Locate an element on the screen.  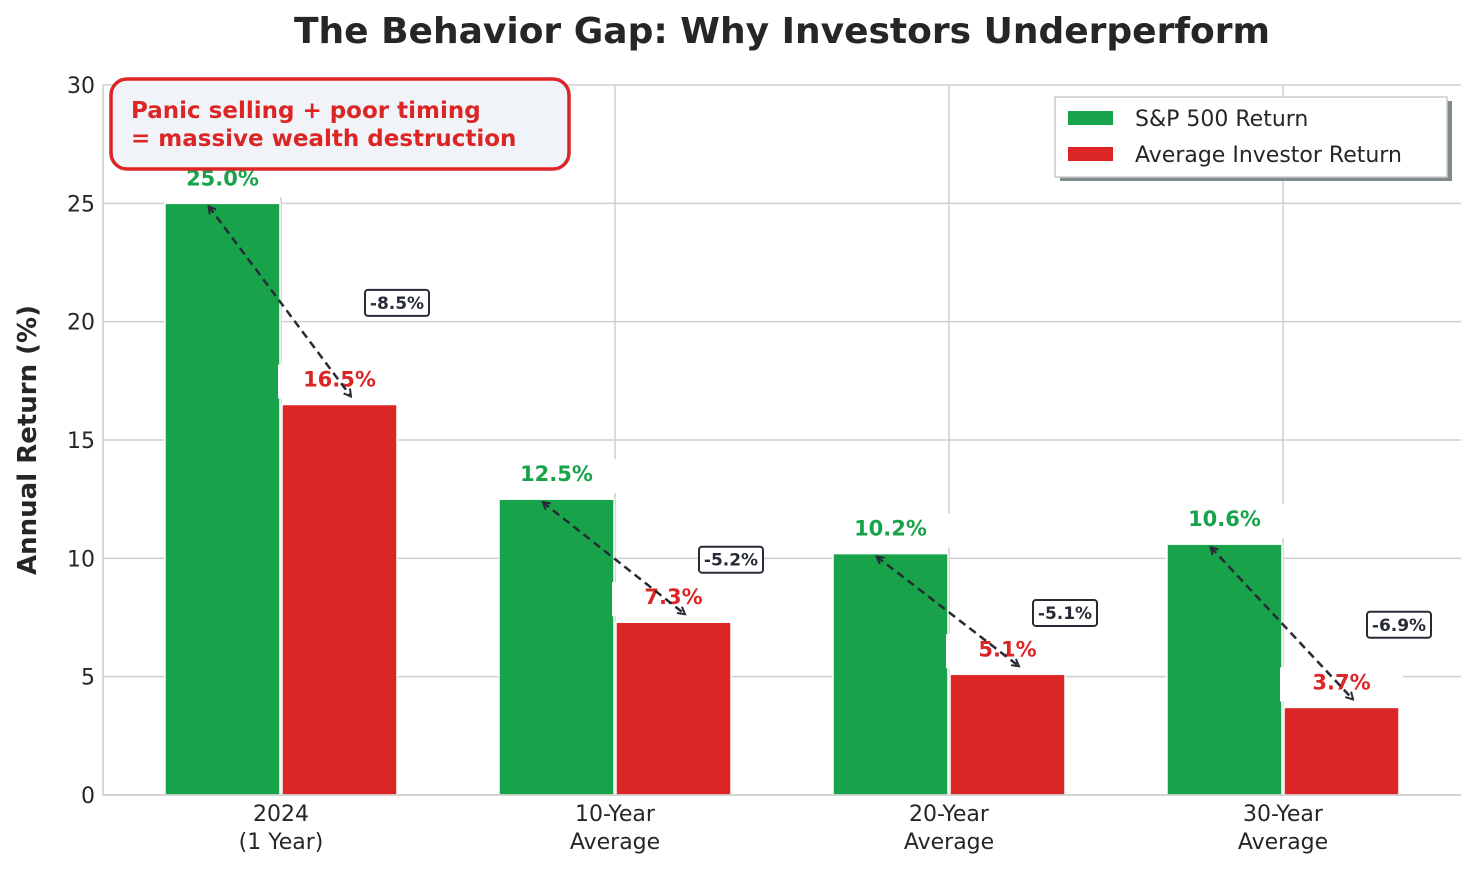
x-tick-label: 30-Year Average is located at coordinates (1283, 828).